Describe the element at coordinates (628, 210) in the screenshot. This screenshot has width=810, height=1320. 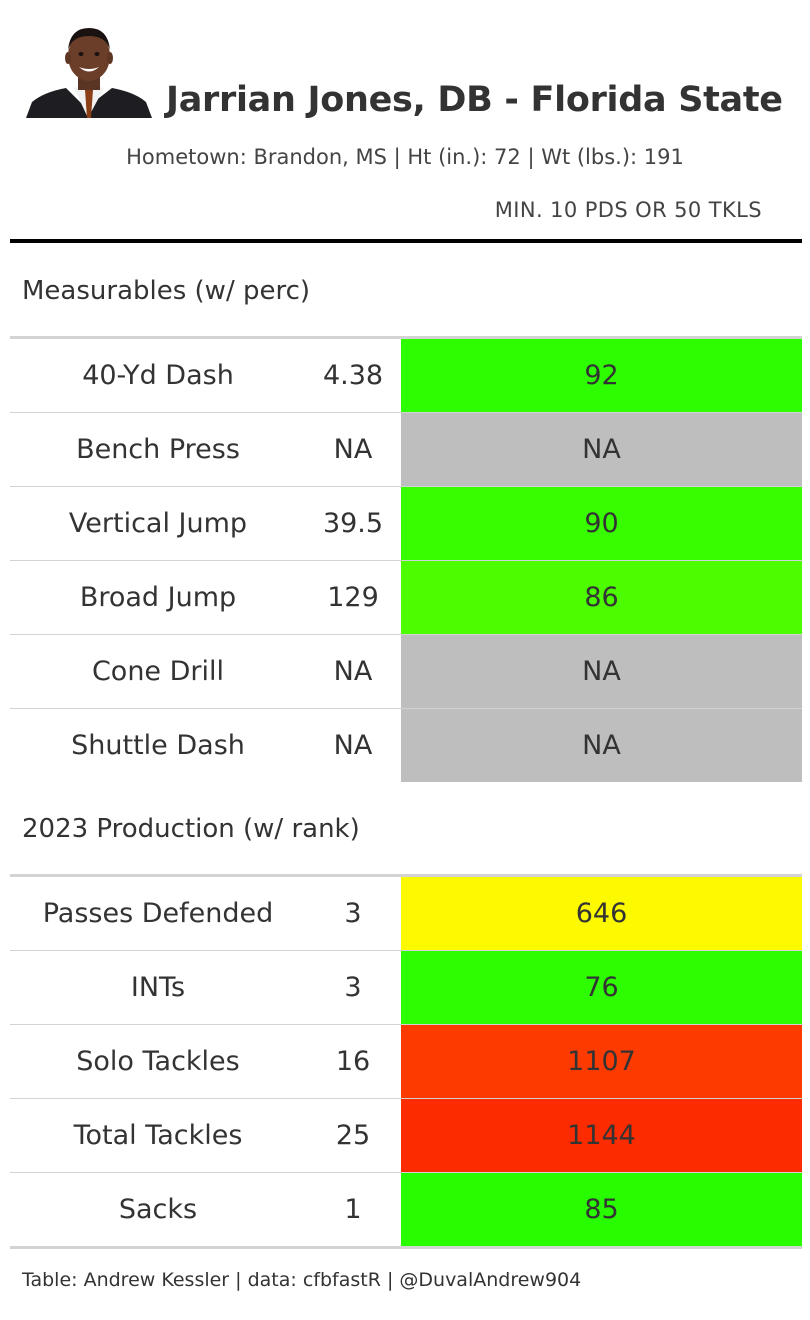
I see `filter-note: MIN. 10 PDS OR 50 TKLS` at that location.